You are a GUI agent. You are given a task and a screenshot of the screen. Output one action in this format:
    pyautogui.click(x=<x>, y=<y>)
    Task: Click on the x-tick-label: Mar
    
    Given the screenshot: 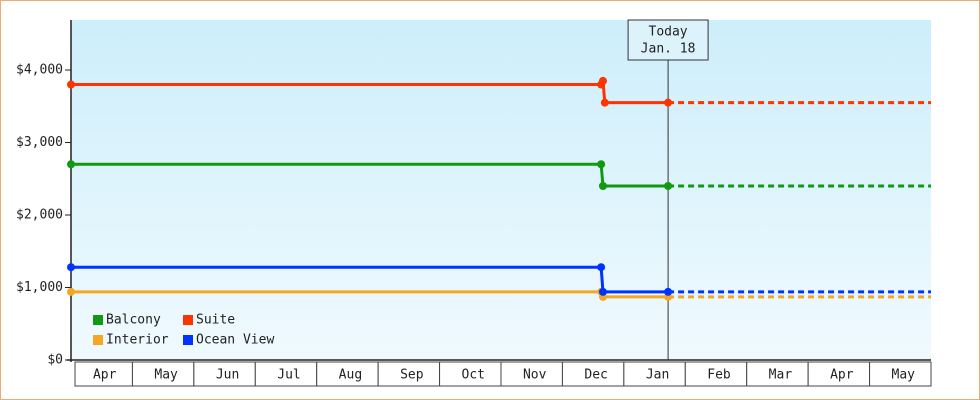 What is the action you would take?
    pyautogui.click(x=781, y=375)
    